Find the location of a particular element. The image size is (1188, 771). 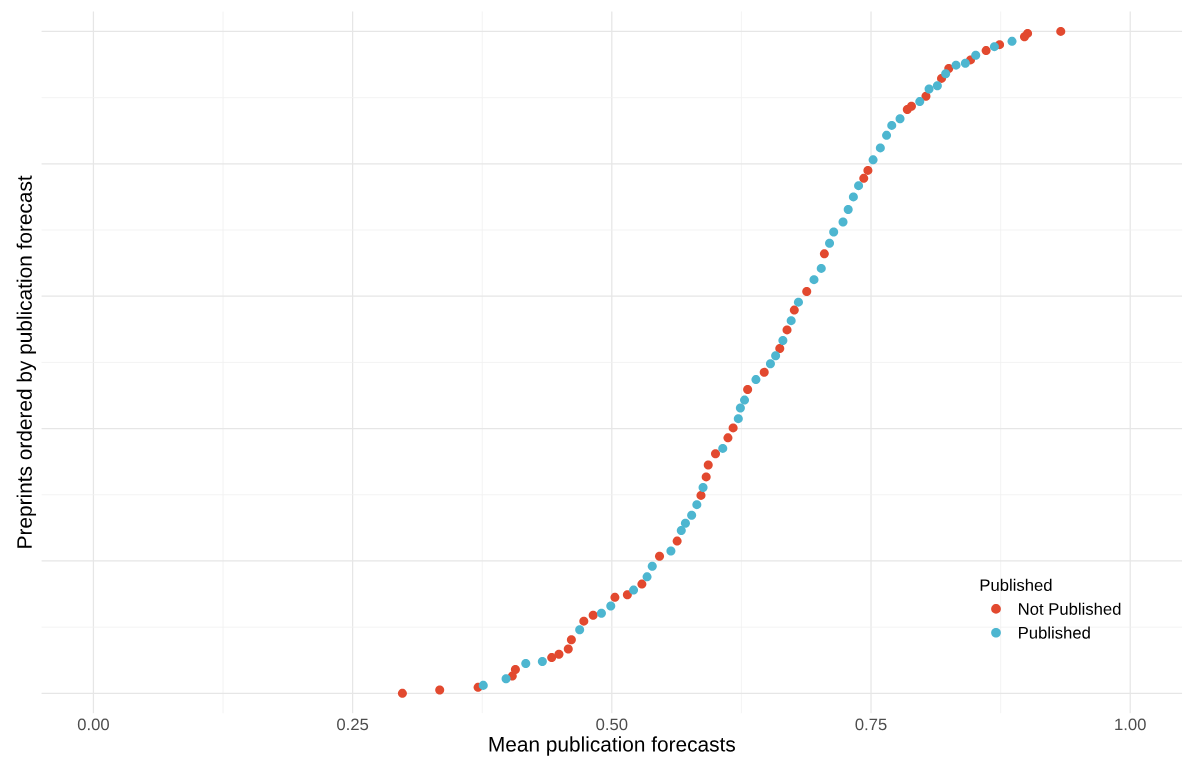

y-axis-title: Preprints ordered by publication forecast is located at coordinates (26, 361).